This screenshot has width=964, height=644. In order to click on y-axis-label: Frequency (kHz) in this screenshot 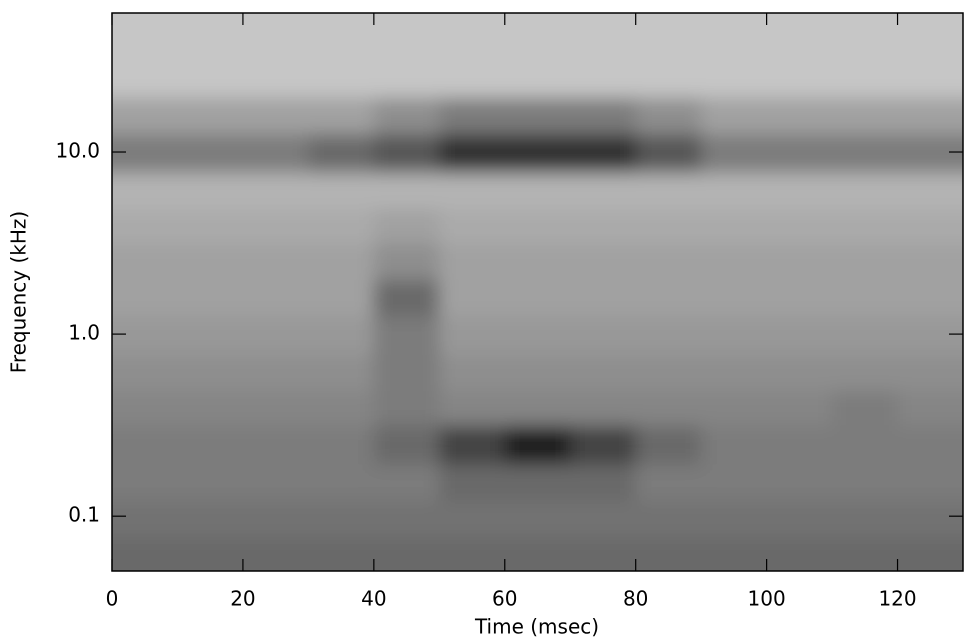, I will do `click(19, 292)`.